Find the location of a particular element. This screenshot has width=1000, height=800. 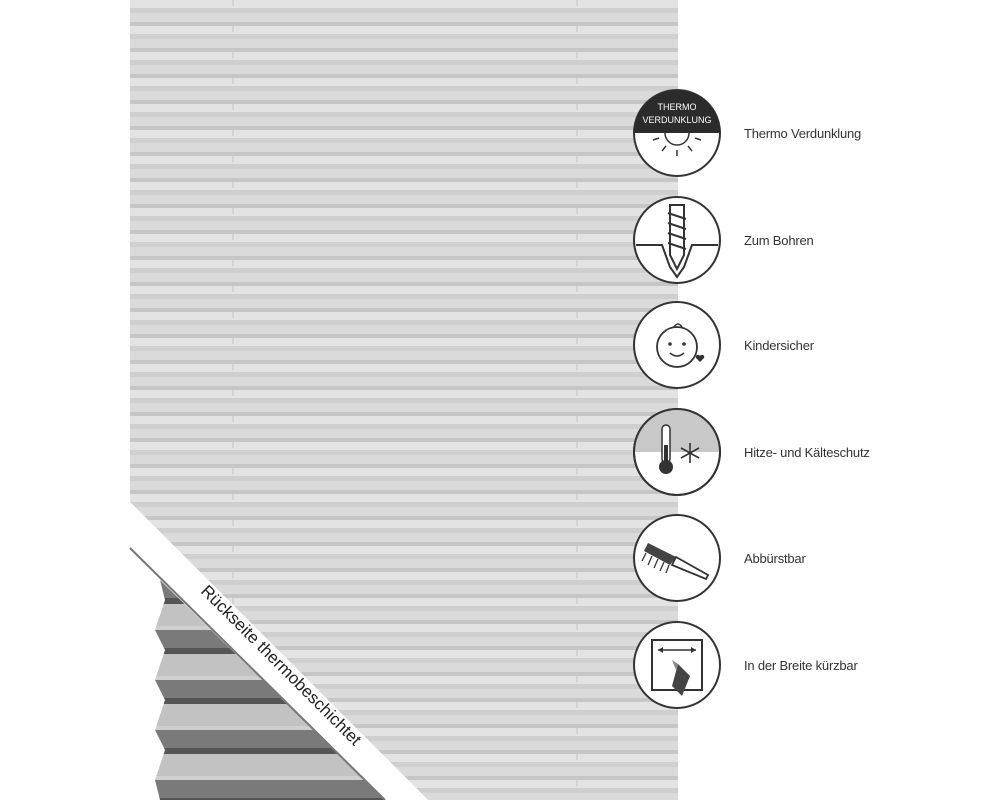

feature-label: Hitze- und Kälteschutz is located at coordinates (807, 452).